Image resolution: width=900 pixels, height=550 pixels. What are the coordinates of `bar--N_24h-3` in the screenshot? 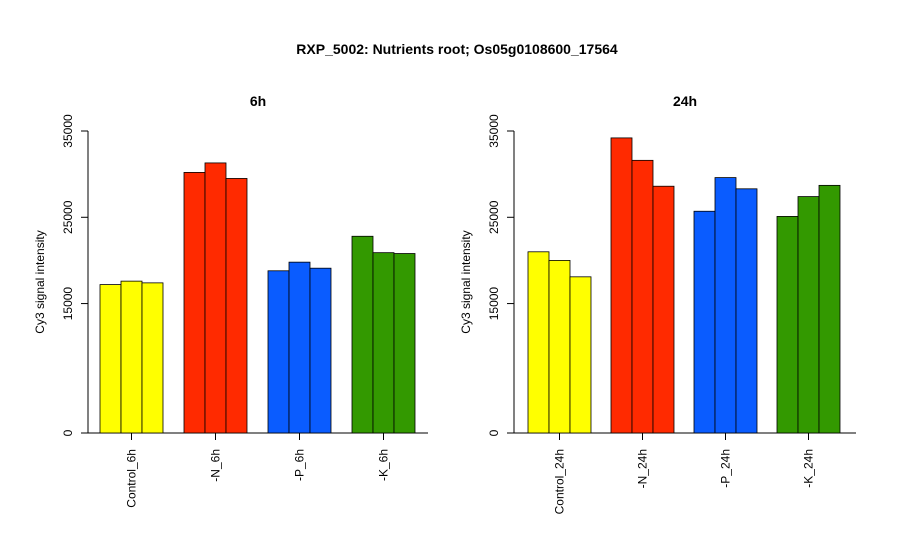 It's located at (663, 309).